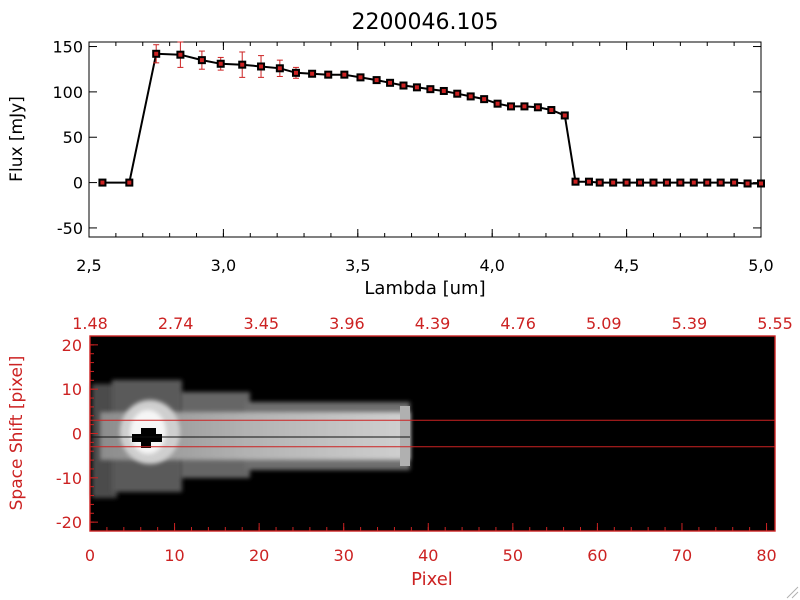 Image resolution: width=800 pixels, height=600 pixels. What do you see at coordinates (597, 555) in the screenshot?
I see `pixel-tick-label: 60` at bounding box center [597, 555].